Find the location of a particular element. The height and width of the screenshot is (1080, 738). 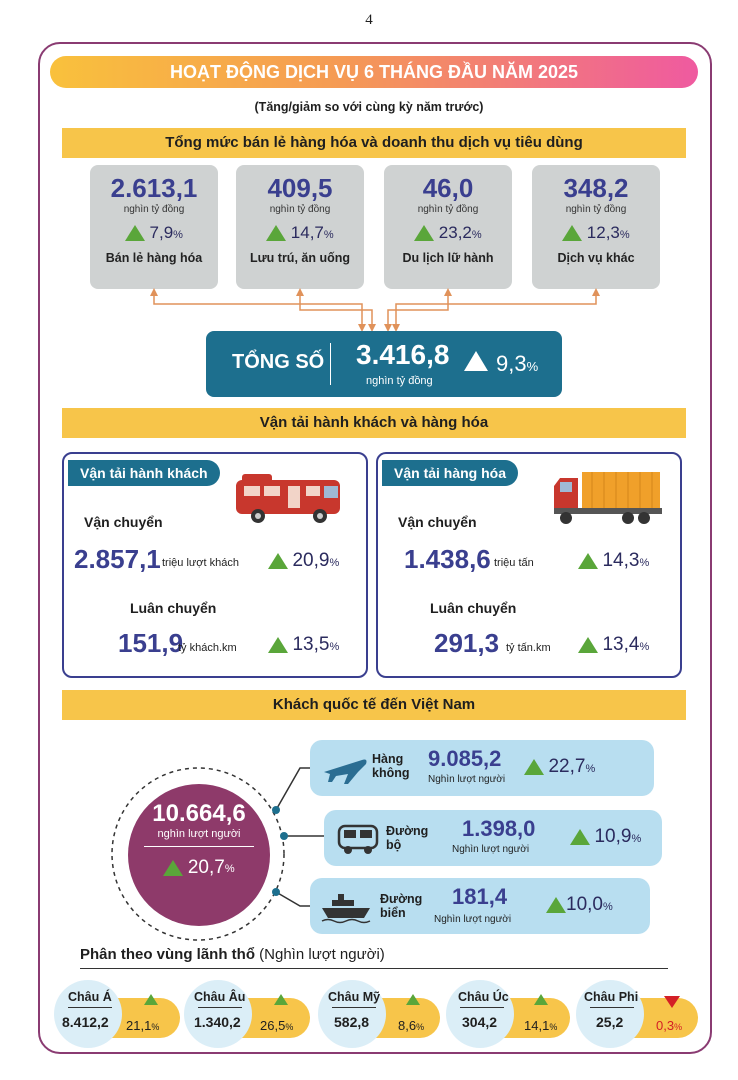

intl-mode-pct: 22,7 is located at coordinates (567, 766).